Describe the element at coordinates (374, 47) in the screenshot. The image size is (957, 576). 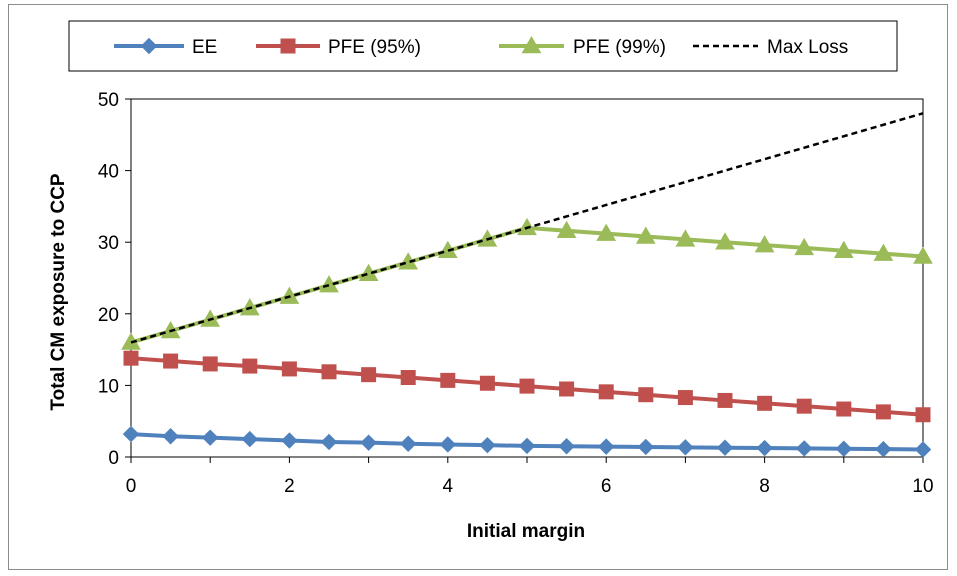
I see `legend-label-pfe-95: PFE (95%)` at that location.